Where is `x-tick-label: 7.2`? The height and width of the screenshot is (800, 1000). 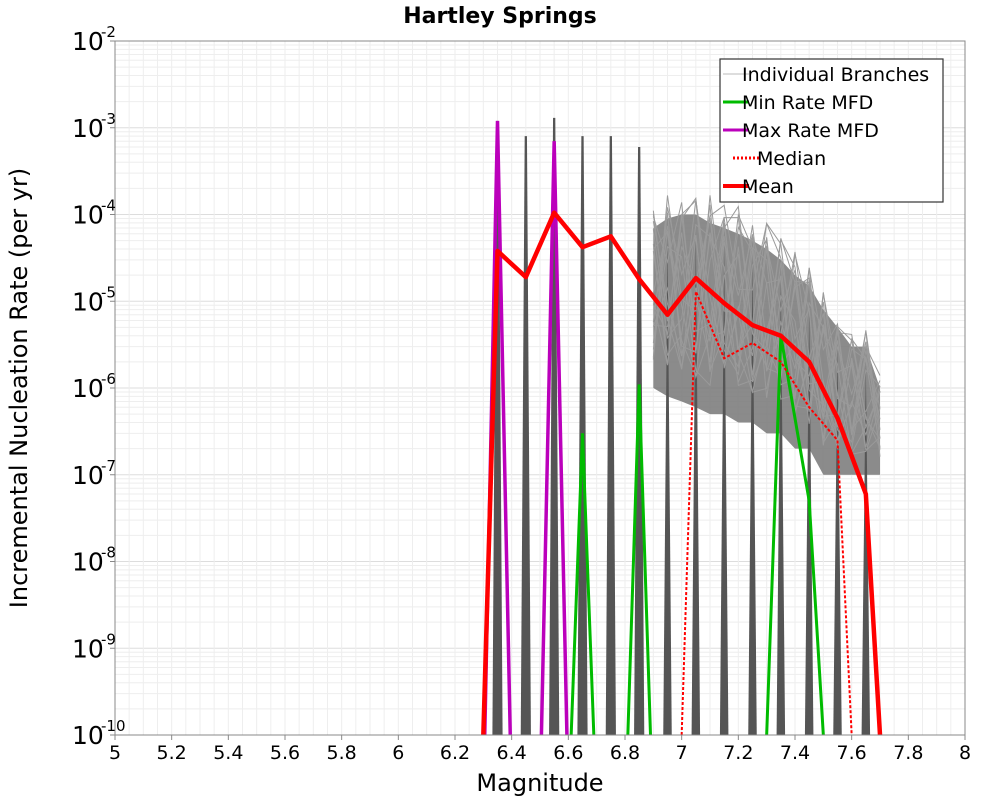 x-tick-label: 7.2 is located at coordinates (738, 753).